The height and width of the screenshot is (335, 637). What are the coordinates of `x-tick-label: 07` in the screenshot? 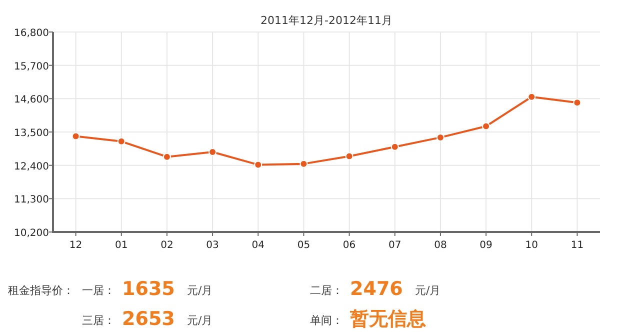 It's located at (395, 245).